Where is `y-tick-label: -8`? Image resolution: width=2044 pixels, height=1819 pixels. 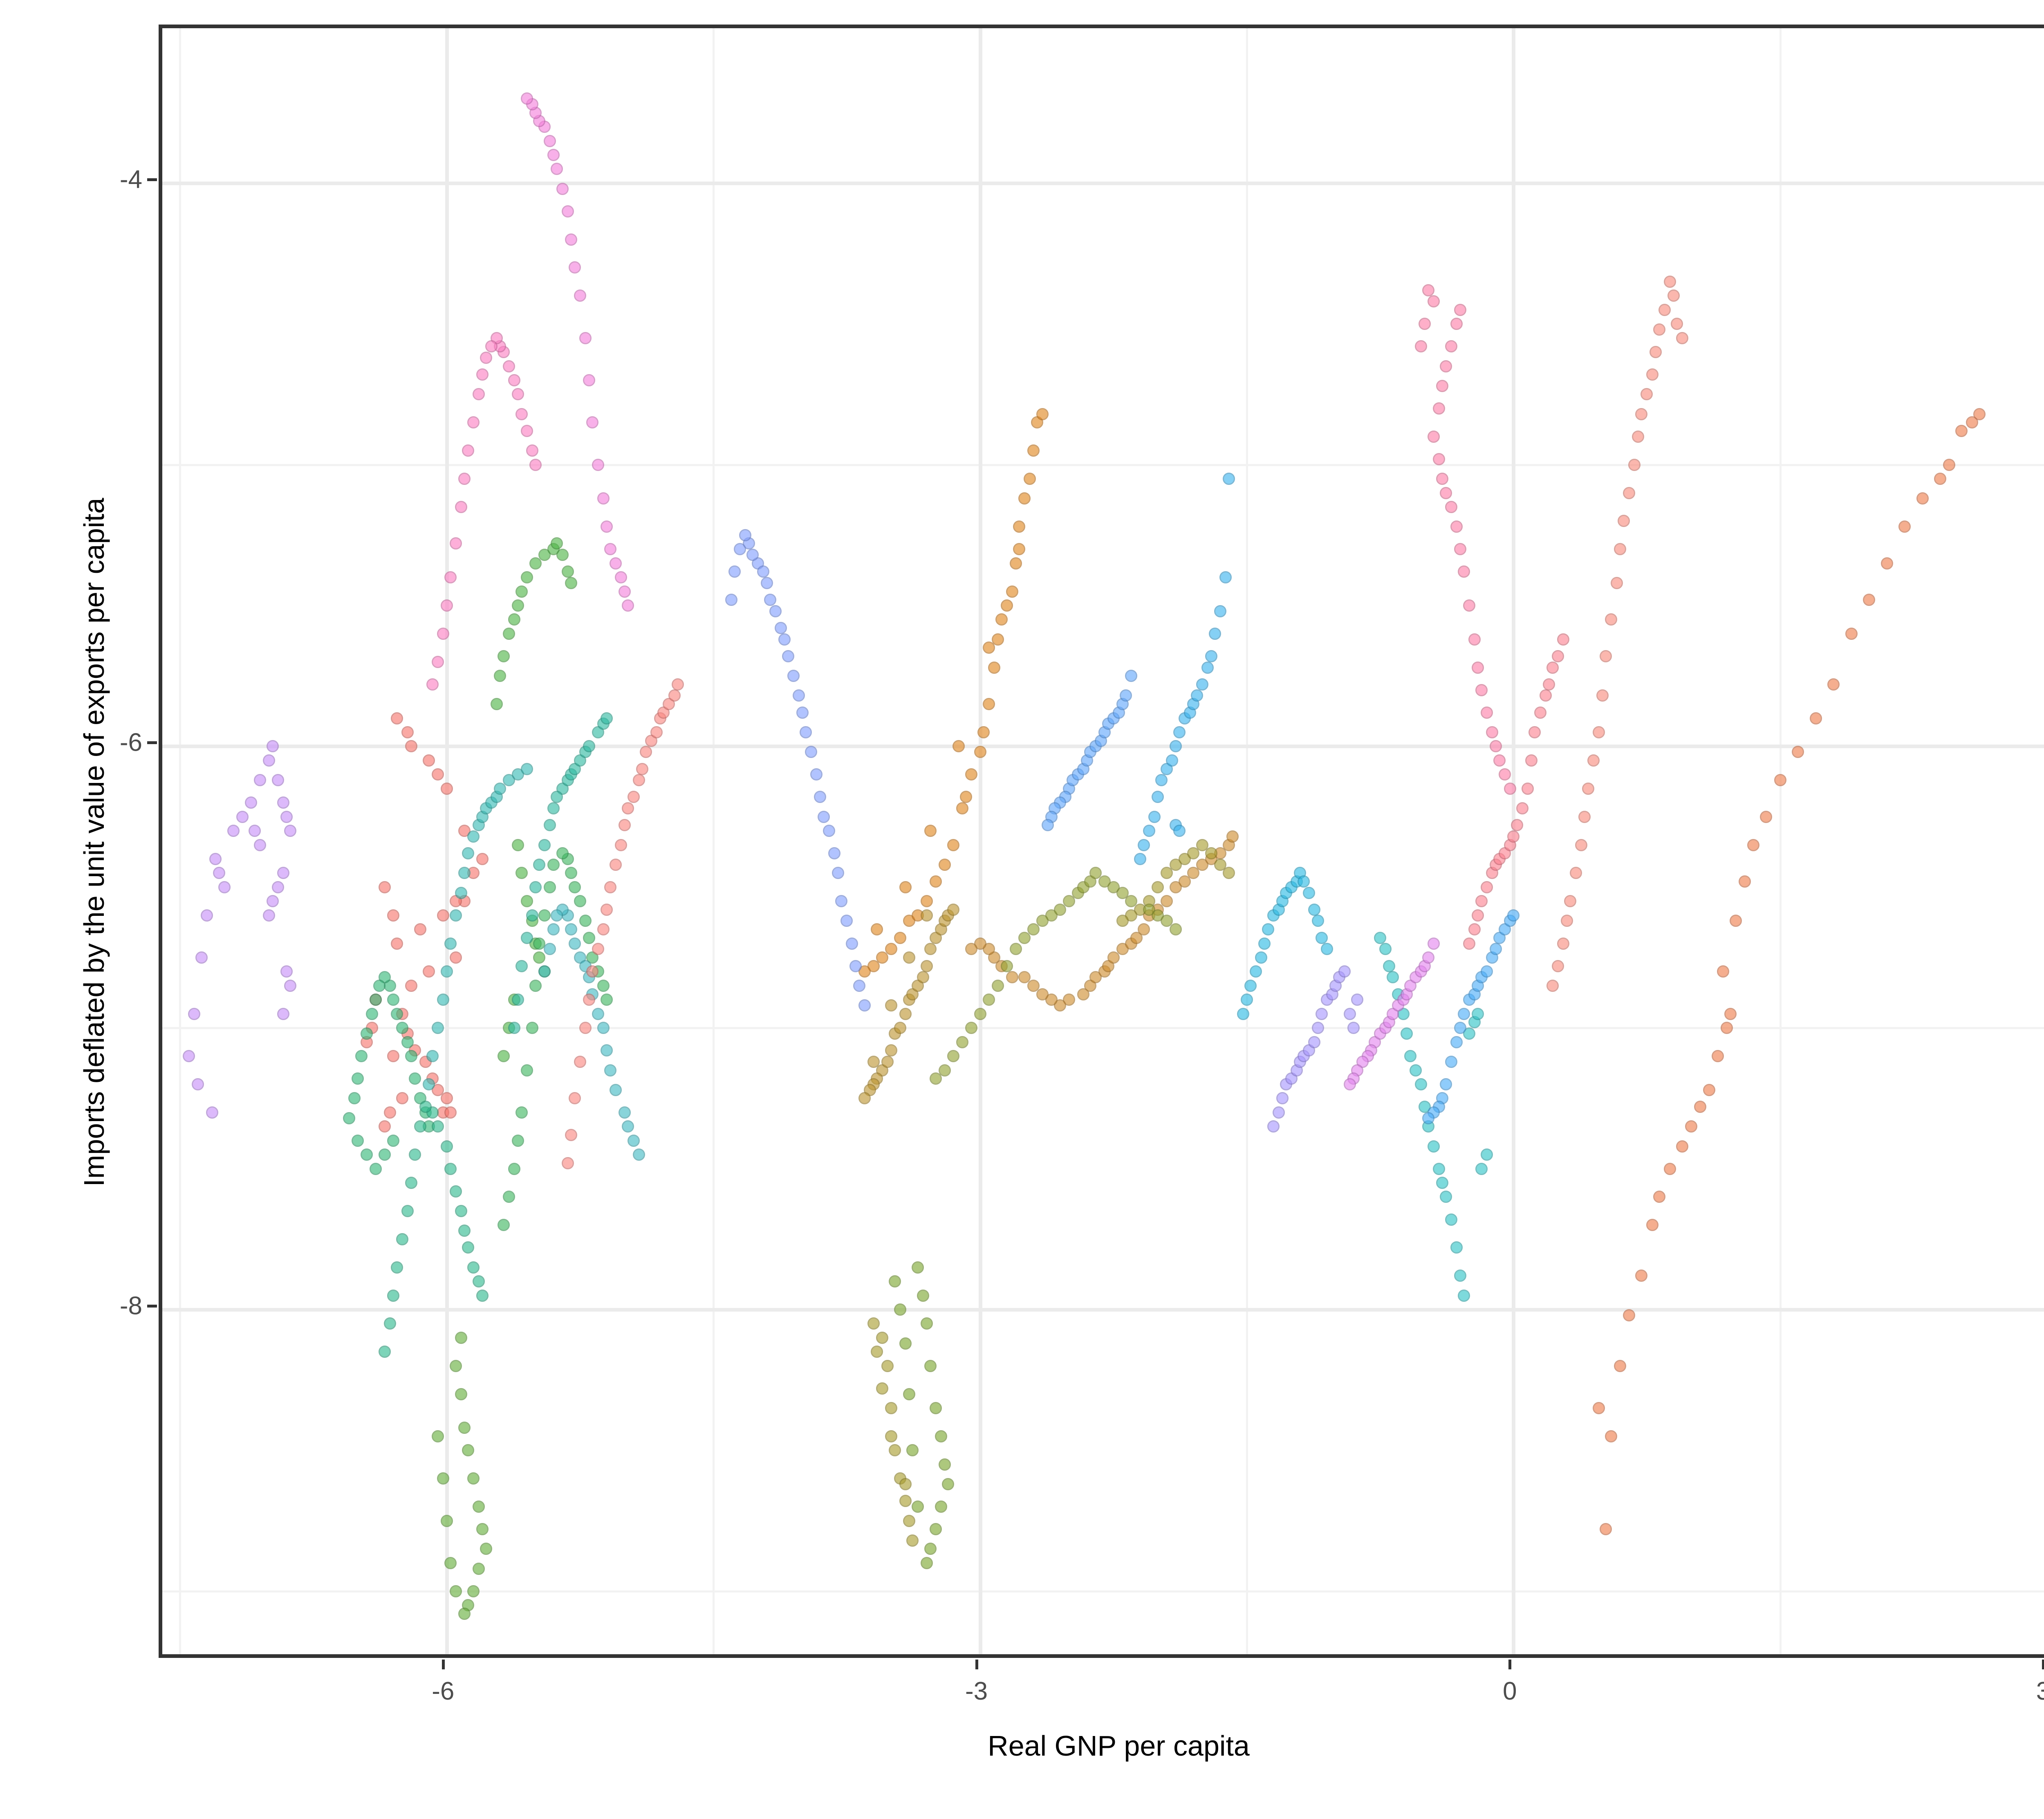 y-tick-label: -8 is located at coordinates (131, 1306).